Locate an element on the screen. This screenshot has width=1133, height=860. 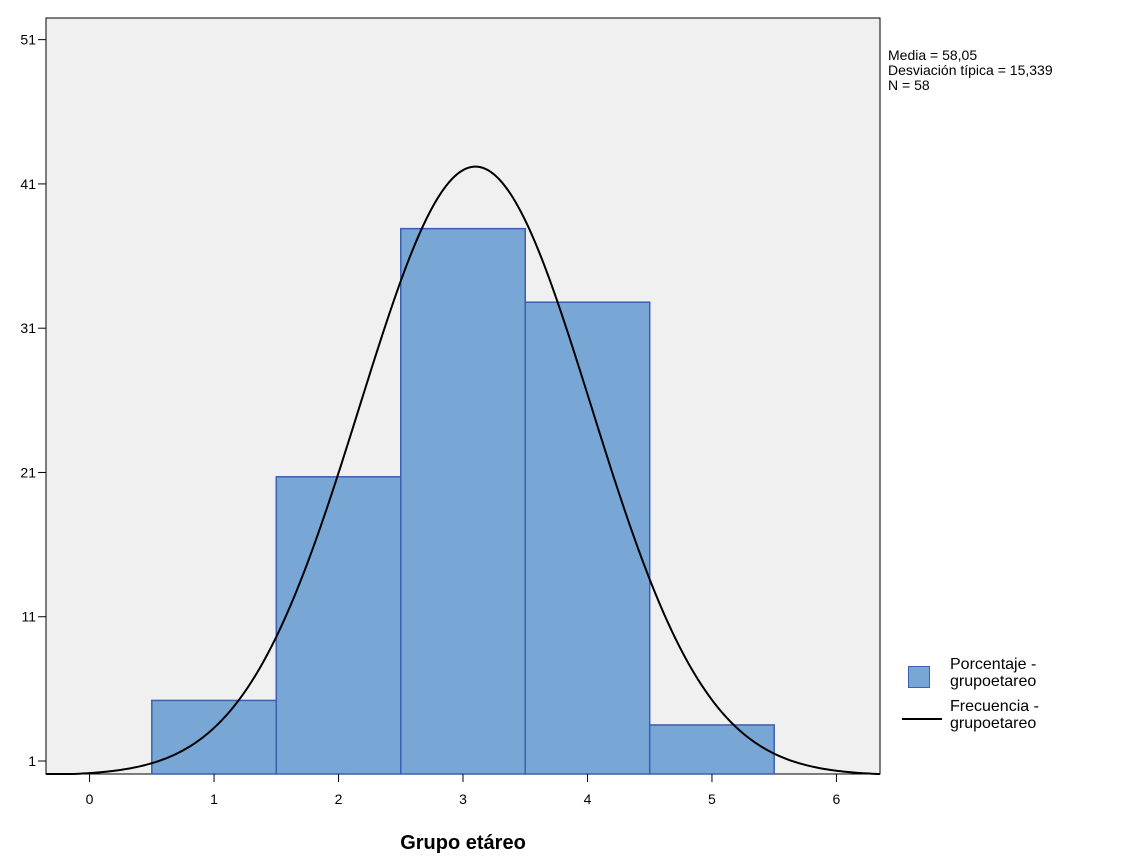
legend-item-frequency: Frecuencia - grupoetareo is located at coordinates (1012, 719).